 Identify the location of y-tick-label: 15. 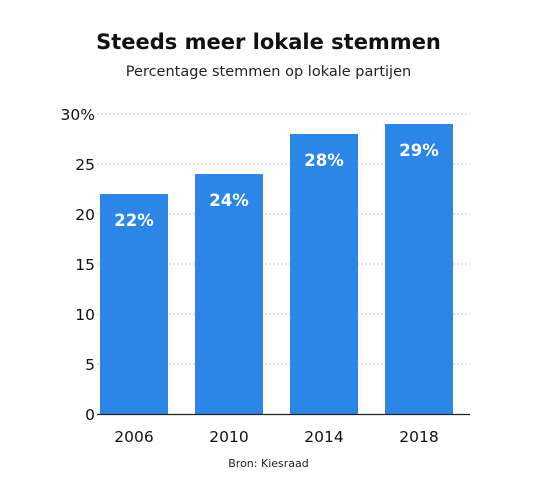
(85, 265).